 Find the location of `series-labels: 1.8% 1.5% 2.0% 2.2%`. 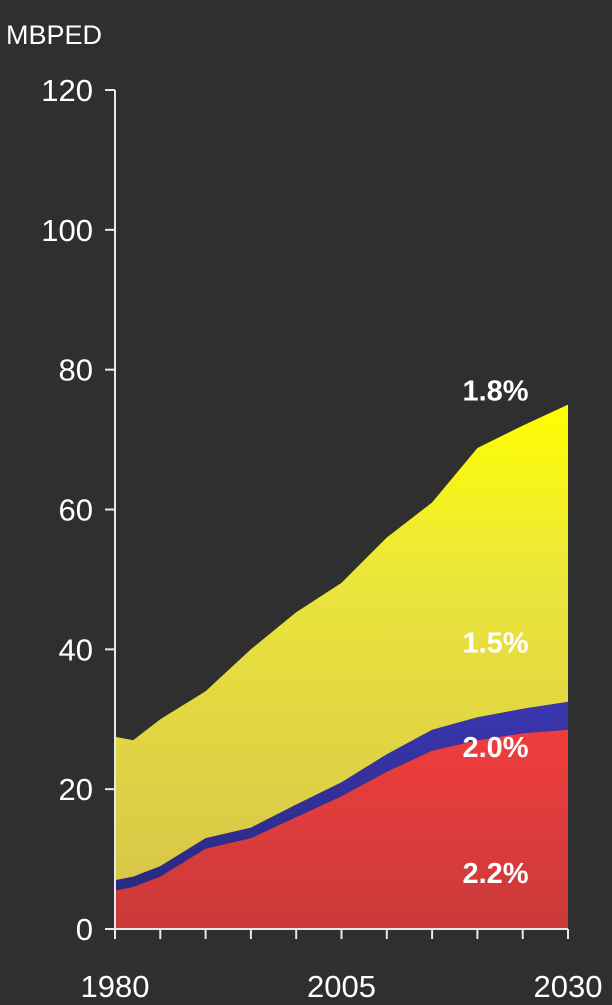

series-labels: 1.8% 1.5% 2.0% 2.2% is located at coordinates (495, 633).